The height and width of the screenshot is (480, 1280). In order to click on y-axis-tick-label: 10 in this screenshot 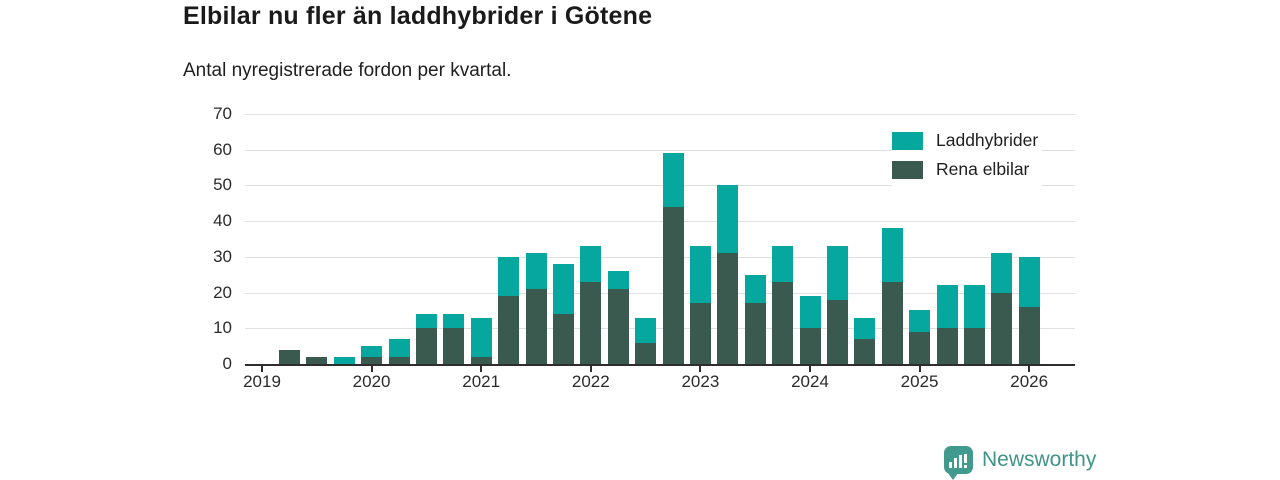, I will do `click(222, 328)`.